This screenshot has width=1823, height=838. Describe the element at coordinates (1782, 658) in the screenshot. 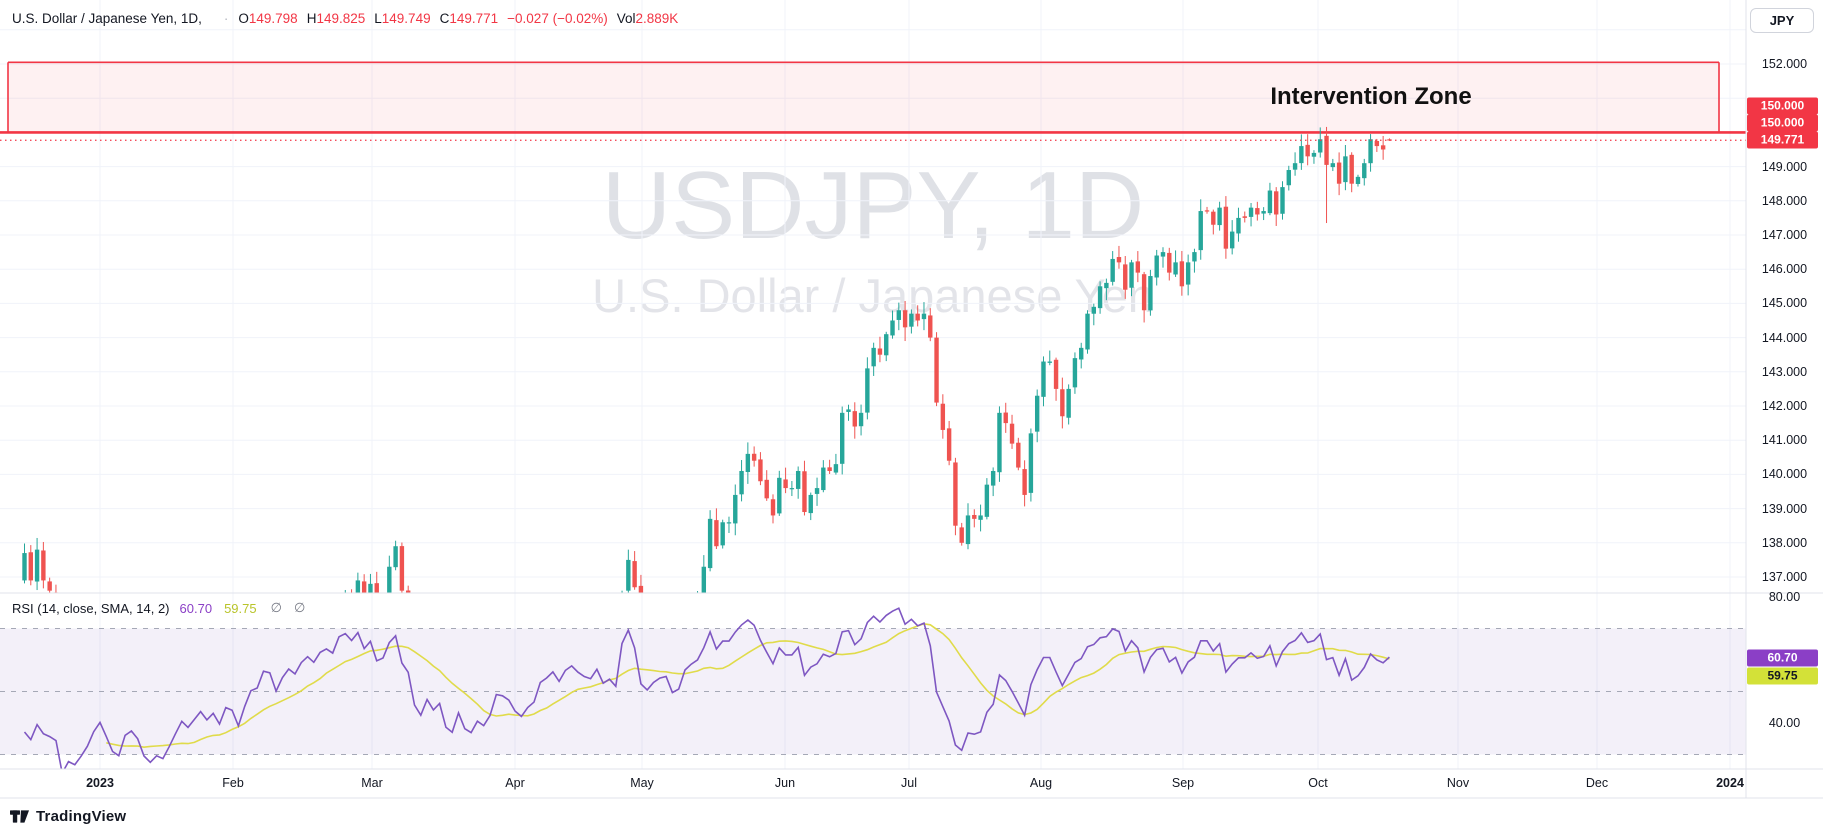

I see `rsi-value-badge: 60.70` at that location.